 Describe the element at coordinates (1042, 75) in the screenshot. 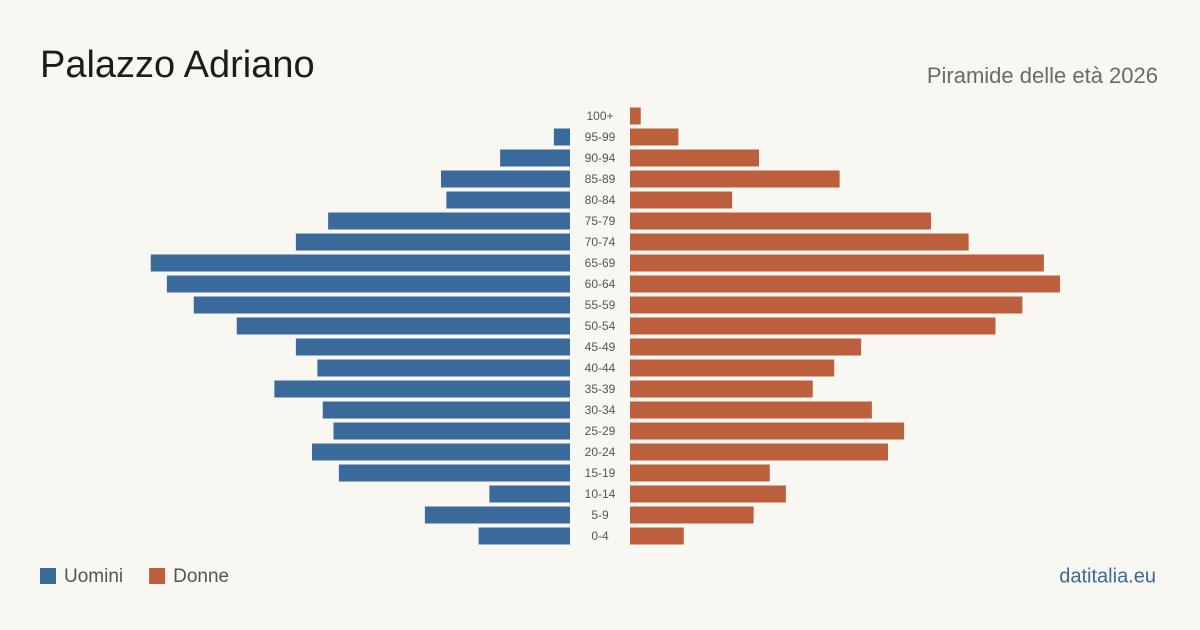

I see `chart-subtitle: Piramide delle età 2026` at that location.